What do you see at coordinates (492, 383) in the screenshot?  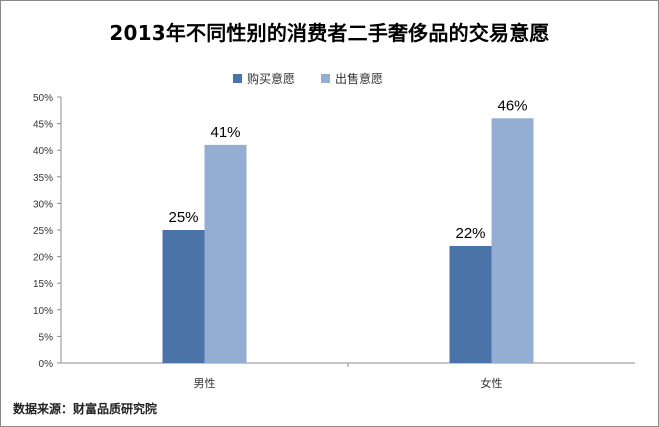 I see `x-tick-label: 女性` at bounding box center [492, 383].